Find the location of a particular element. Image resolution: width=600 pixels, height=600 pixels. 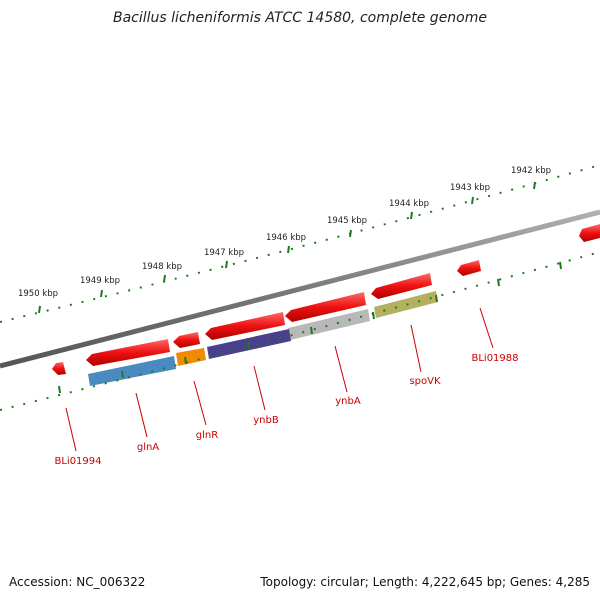

kbp-label-1949: 1949 kbp is located at coordinates (100, 281).